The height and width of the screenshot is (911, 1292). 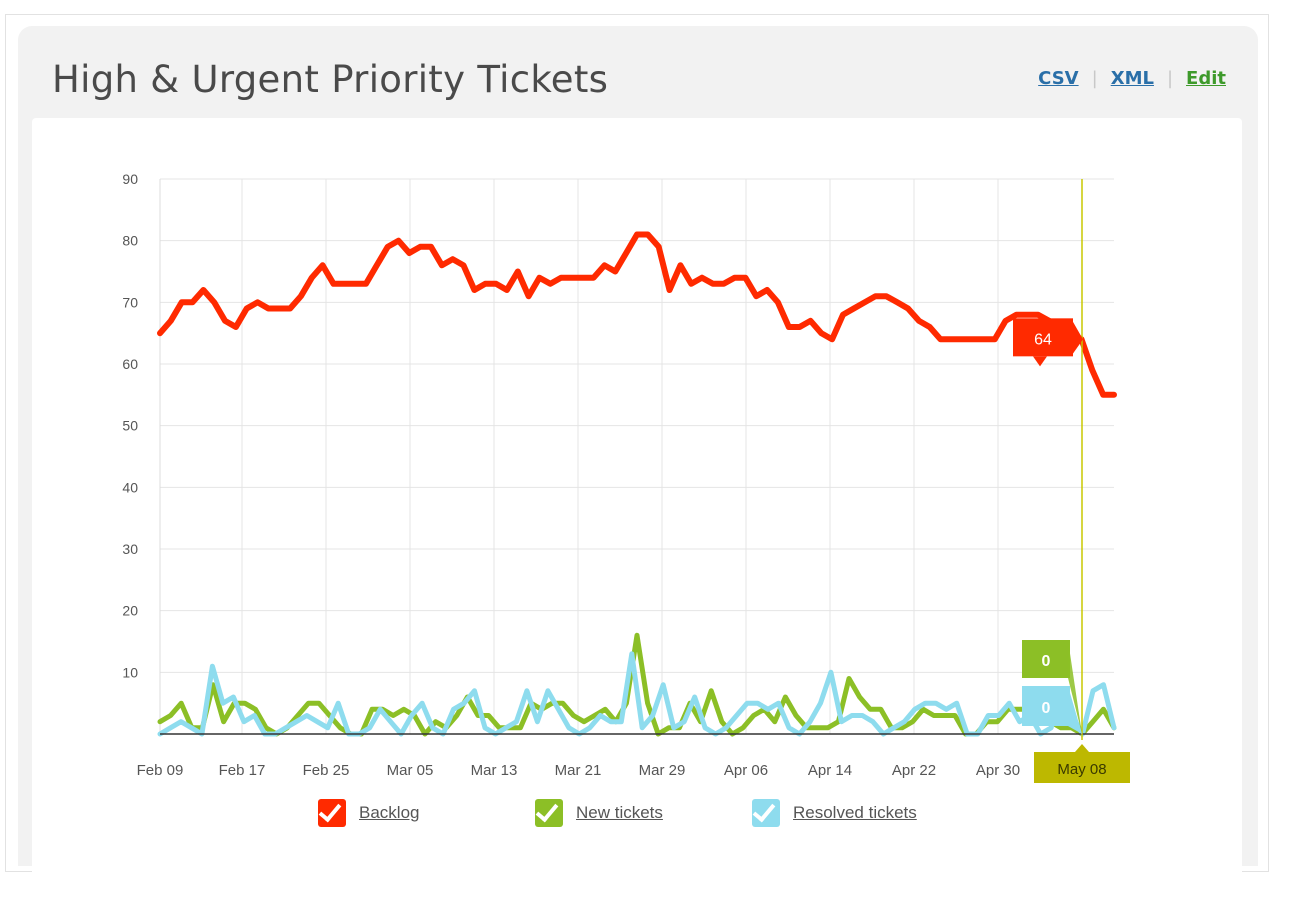 I want to click on marker-value-resolved-tickets: 0, so click(x=1046, y=708).